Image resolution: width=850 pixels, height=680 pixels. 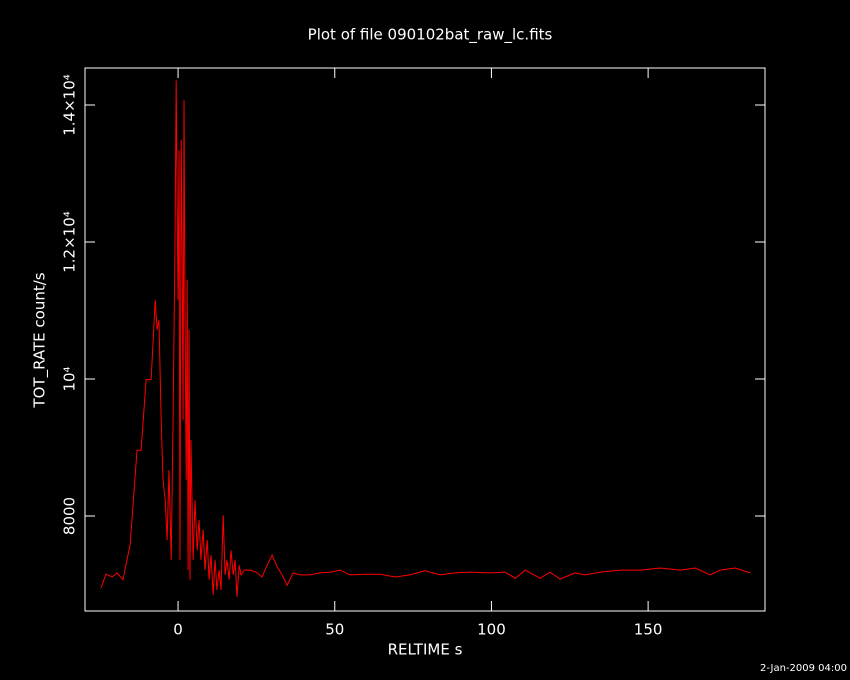 What do you see at coordinates (70, 242) in the screenshot?
I see `y-tick-label: 1.2×10⁴` at bounding box center [70, 242].